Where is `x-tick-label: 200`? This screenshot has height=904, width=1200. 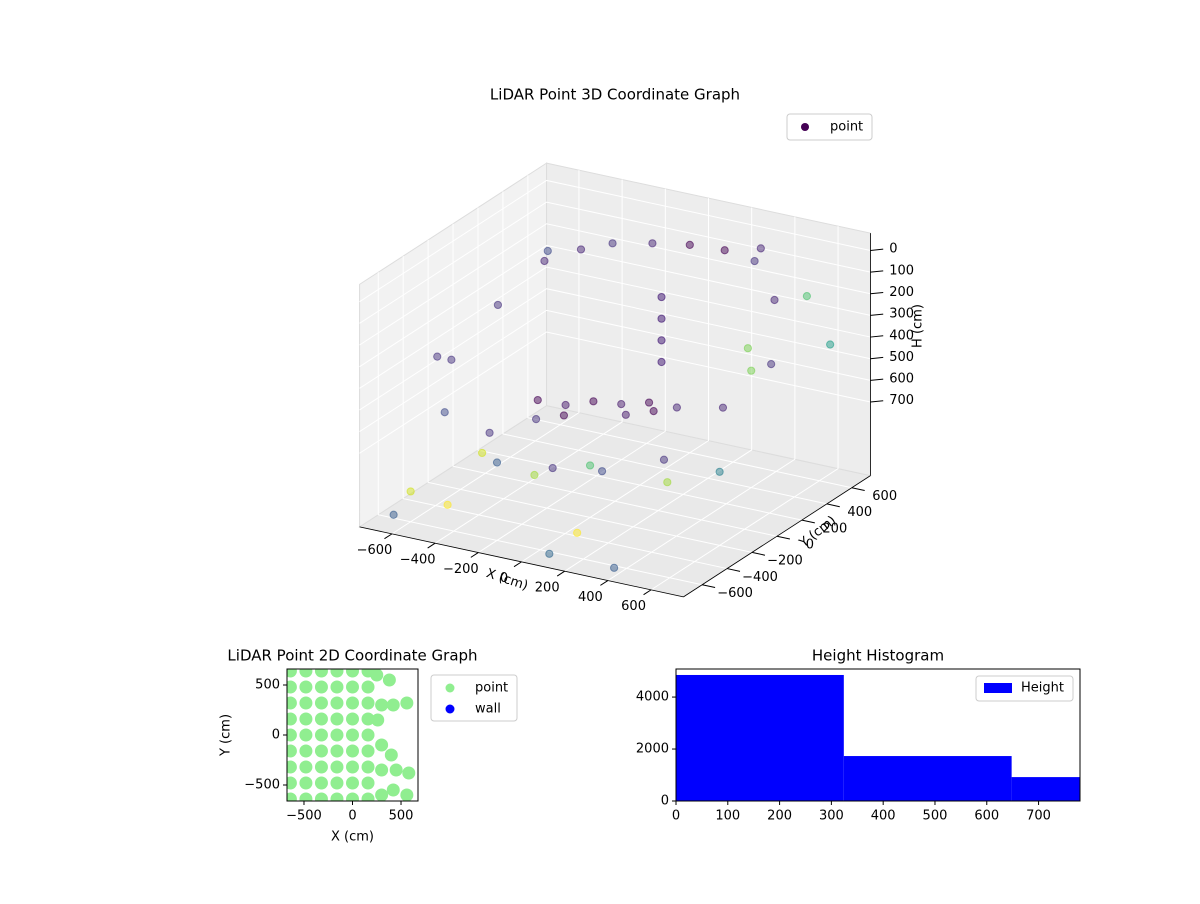
x-tick-label: 200 is located at coordinates (547, 588).